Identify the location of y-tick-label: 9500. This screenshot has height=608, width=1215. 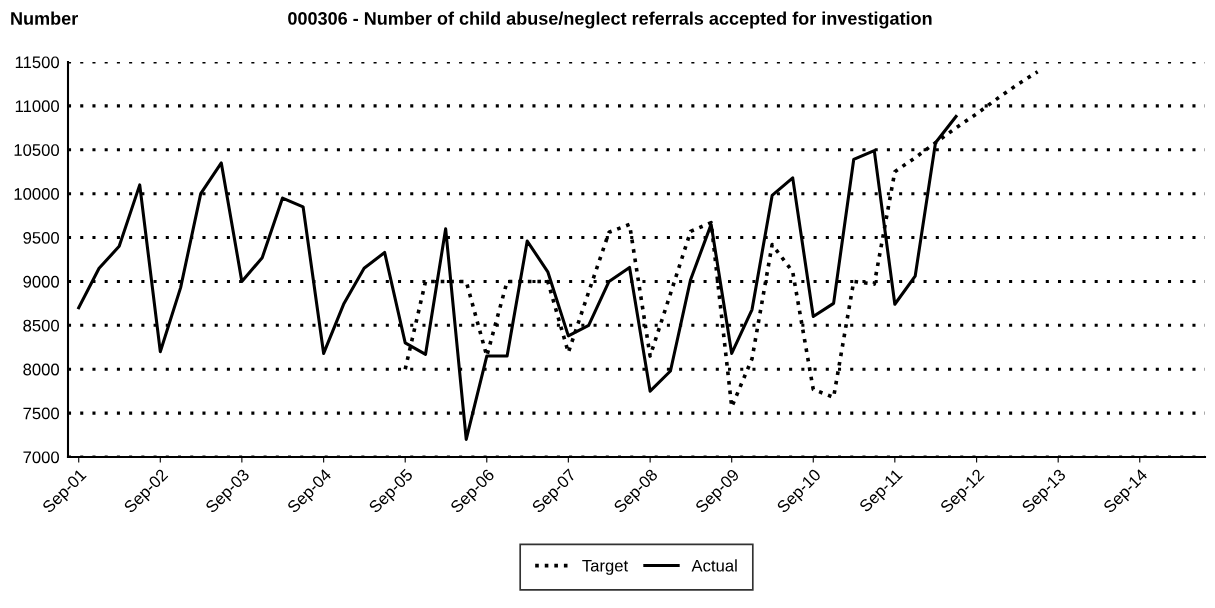
(41, 237).